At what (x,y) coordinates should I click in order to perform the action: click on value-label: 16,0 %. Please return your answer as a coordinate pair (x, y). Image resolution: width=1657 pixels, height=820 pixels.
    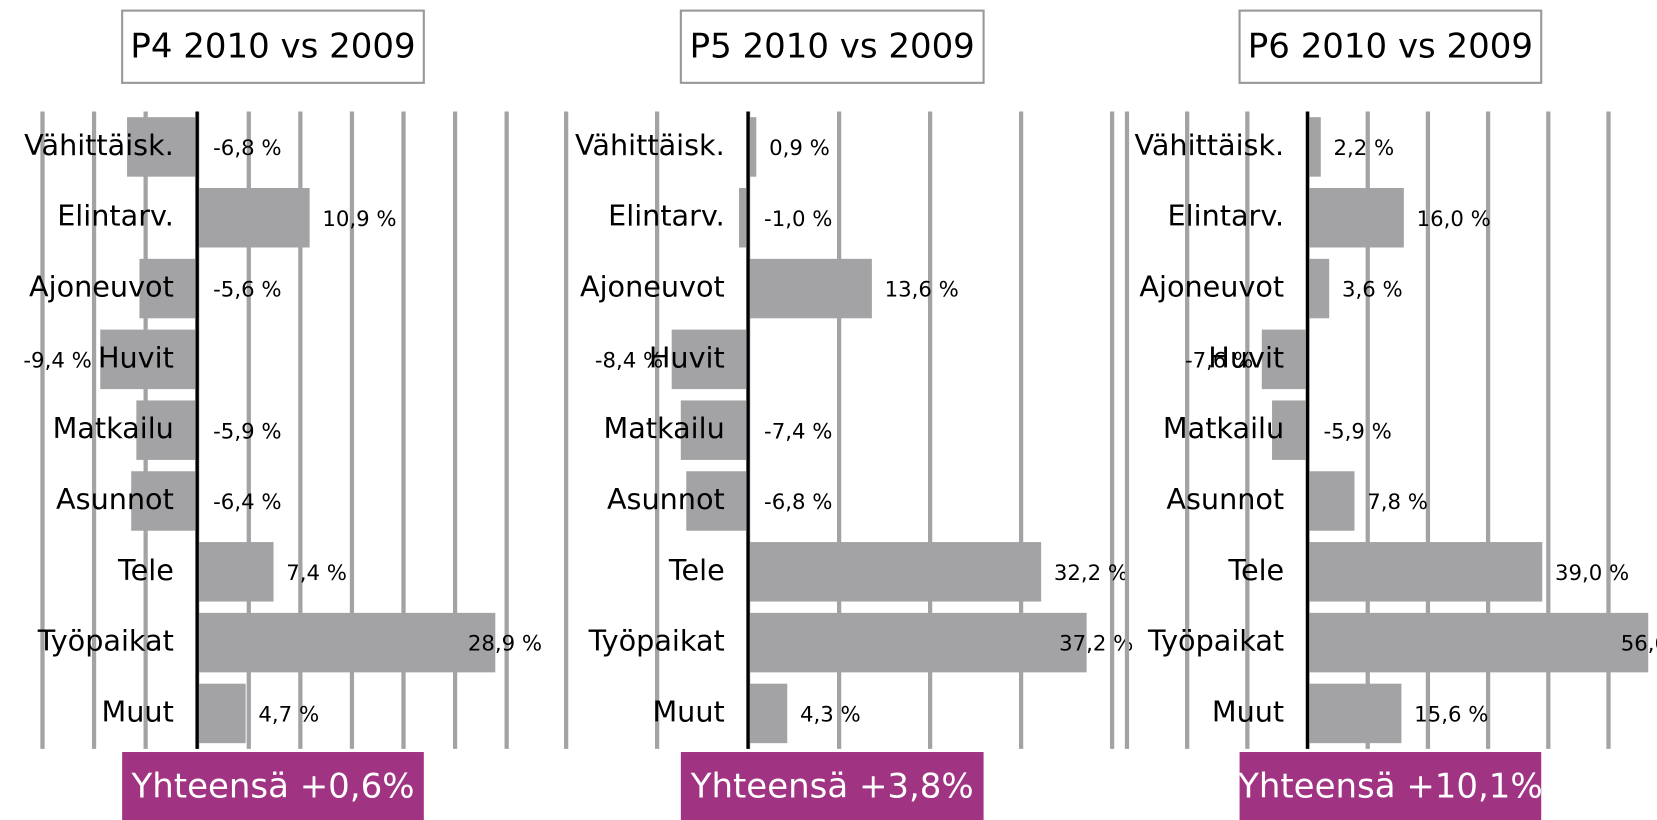
    Looking at the image, I should click on (1454, 219).